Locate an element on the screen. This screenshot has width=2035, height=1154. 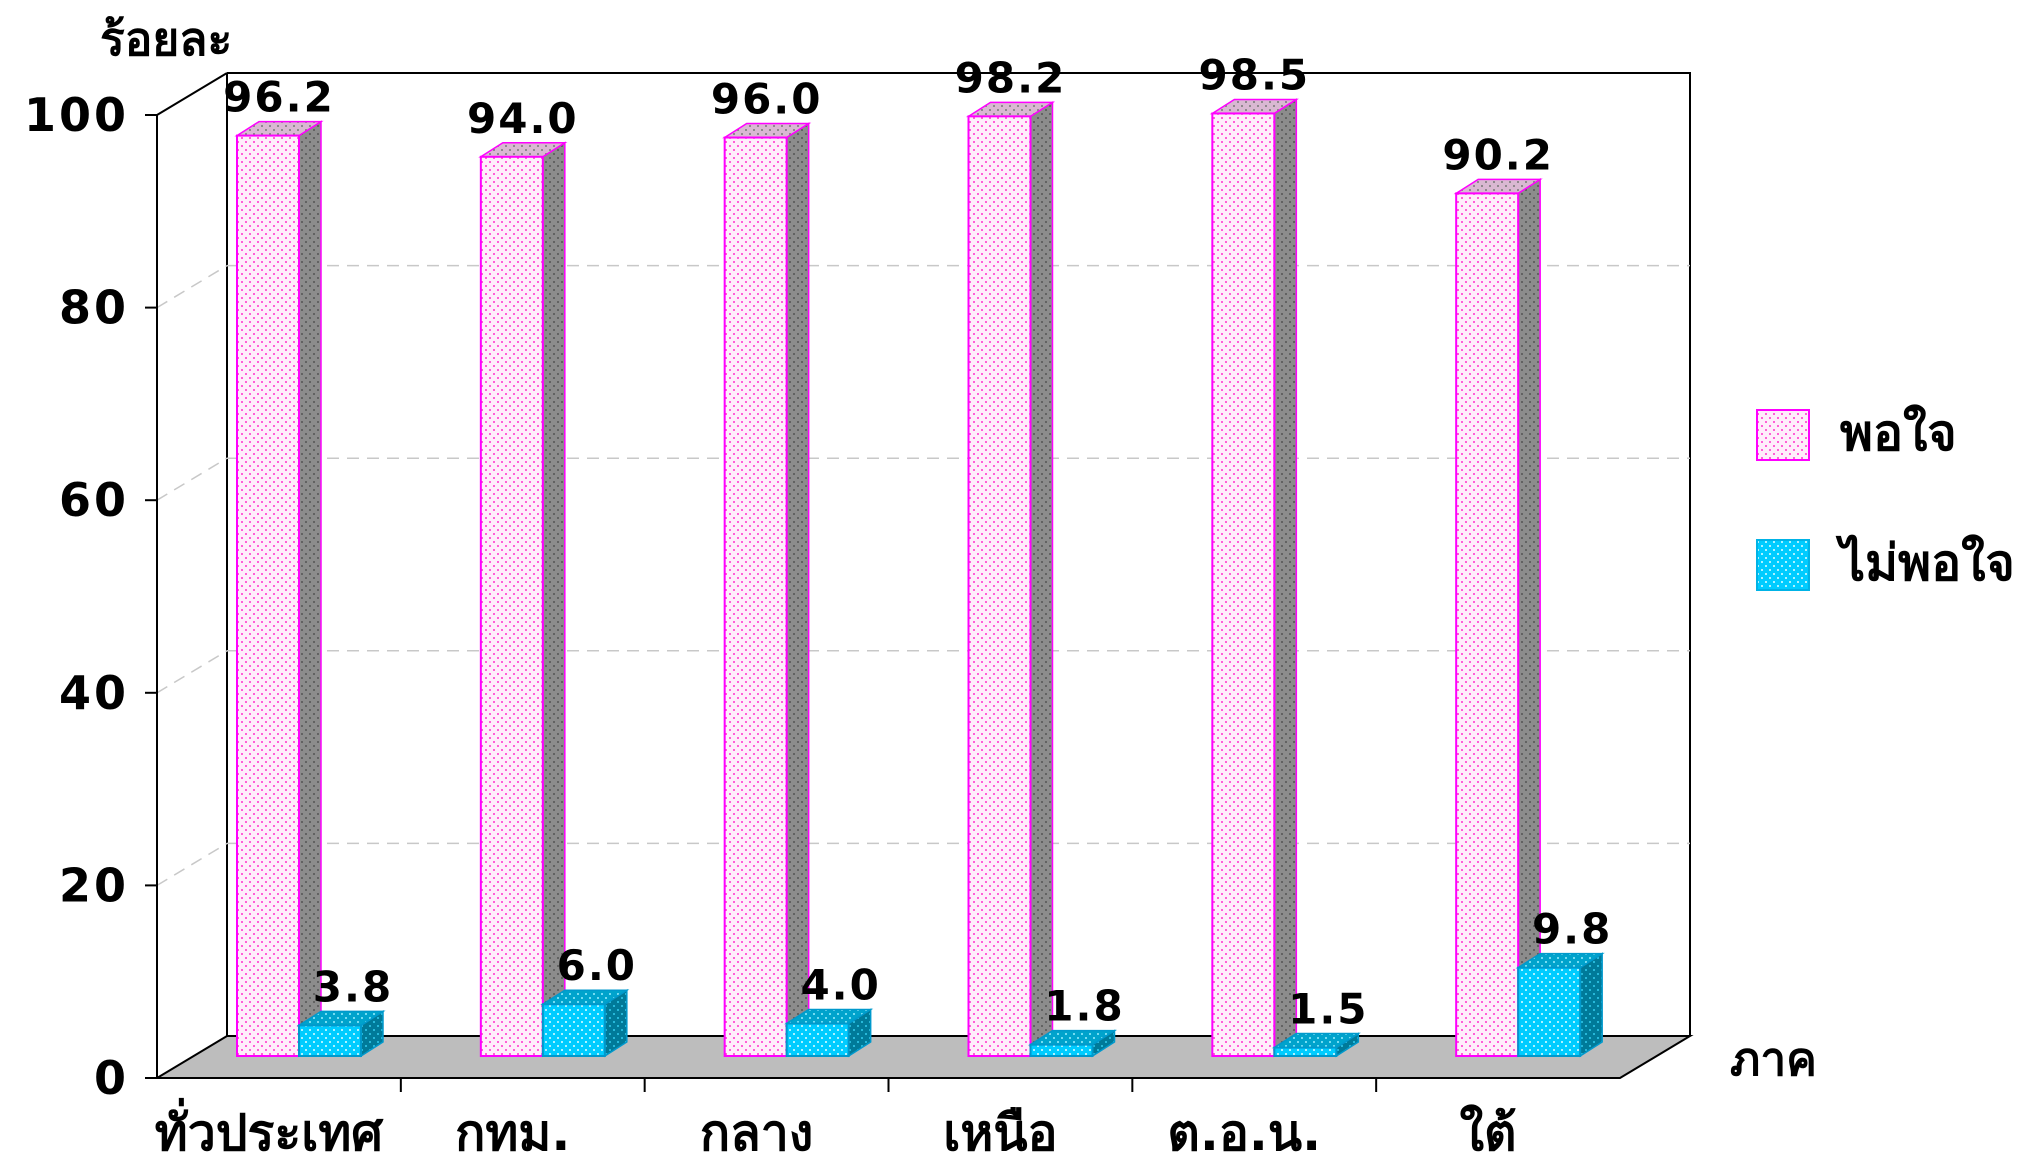
value-label-satisfied: 96.2 is located at coordinates (279, 97).